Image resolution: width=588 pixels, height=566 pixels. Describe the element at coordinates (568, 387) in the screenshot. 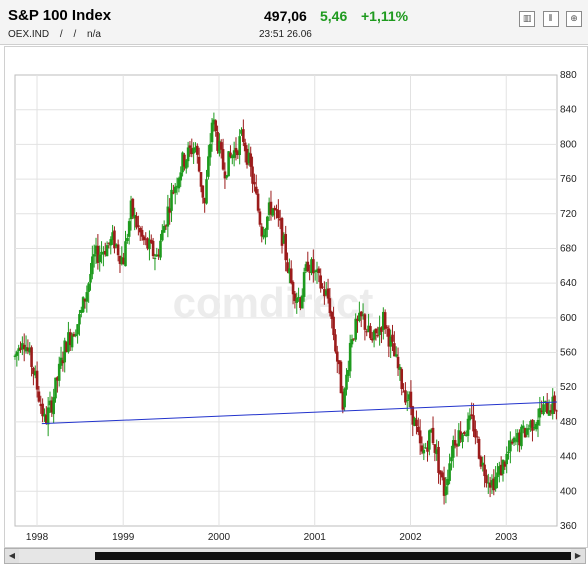

I see `y-tick-label: 520` at that location.